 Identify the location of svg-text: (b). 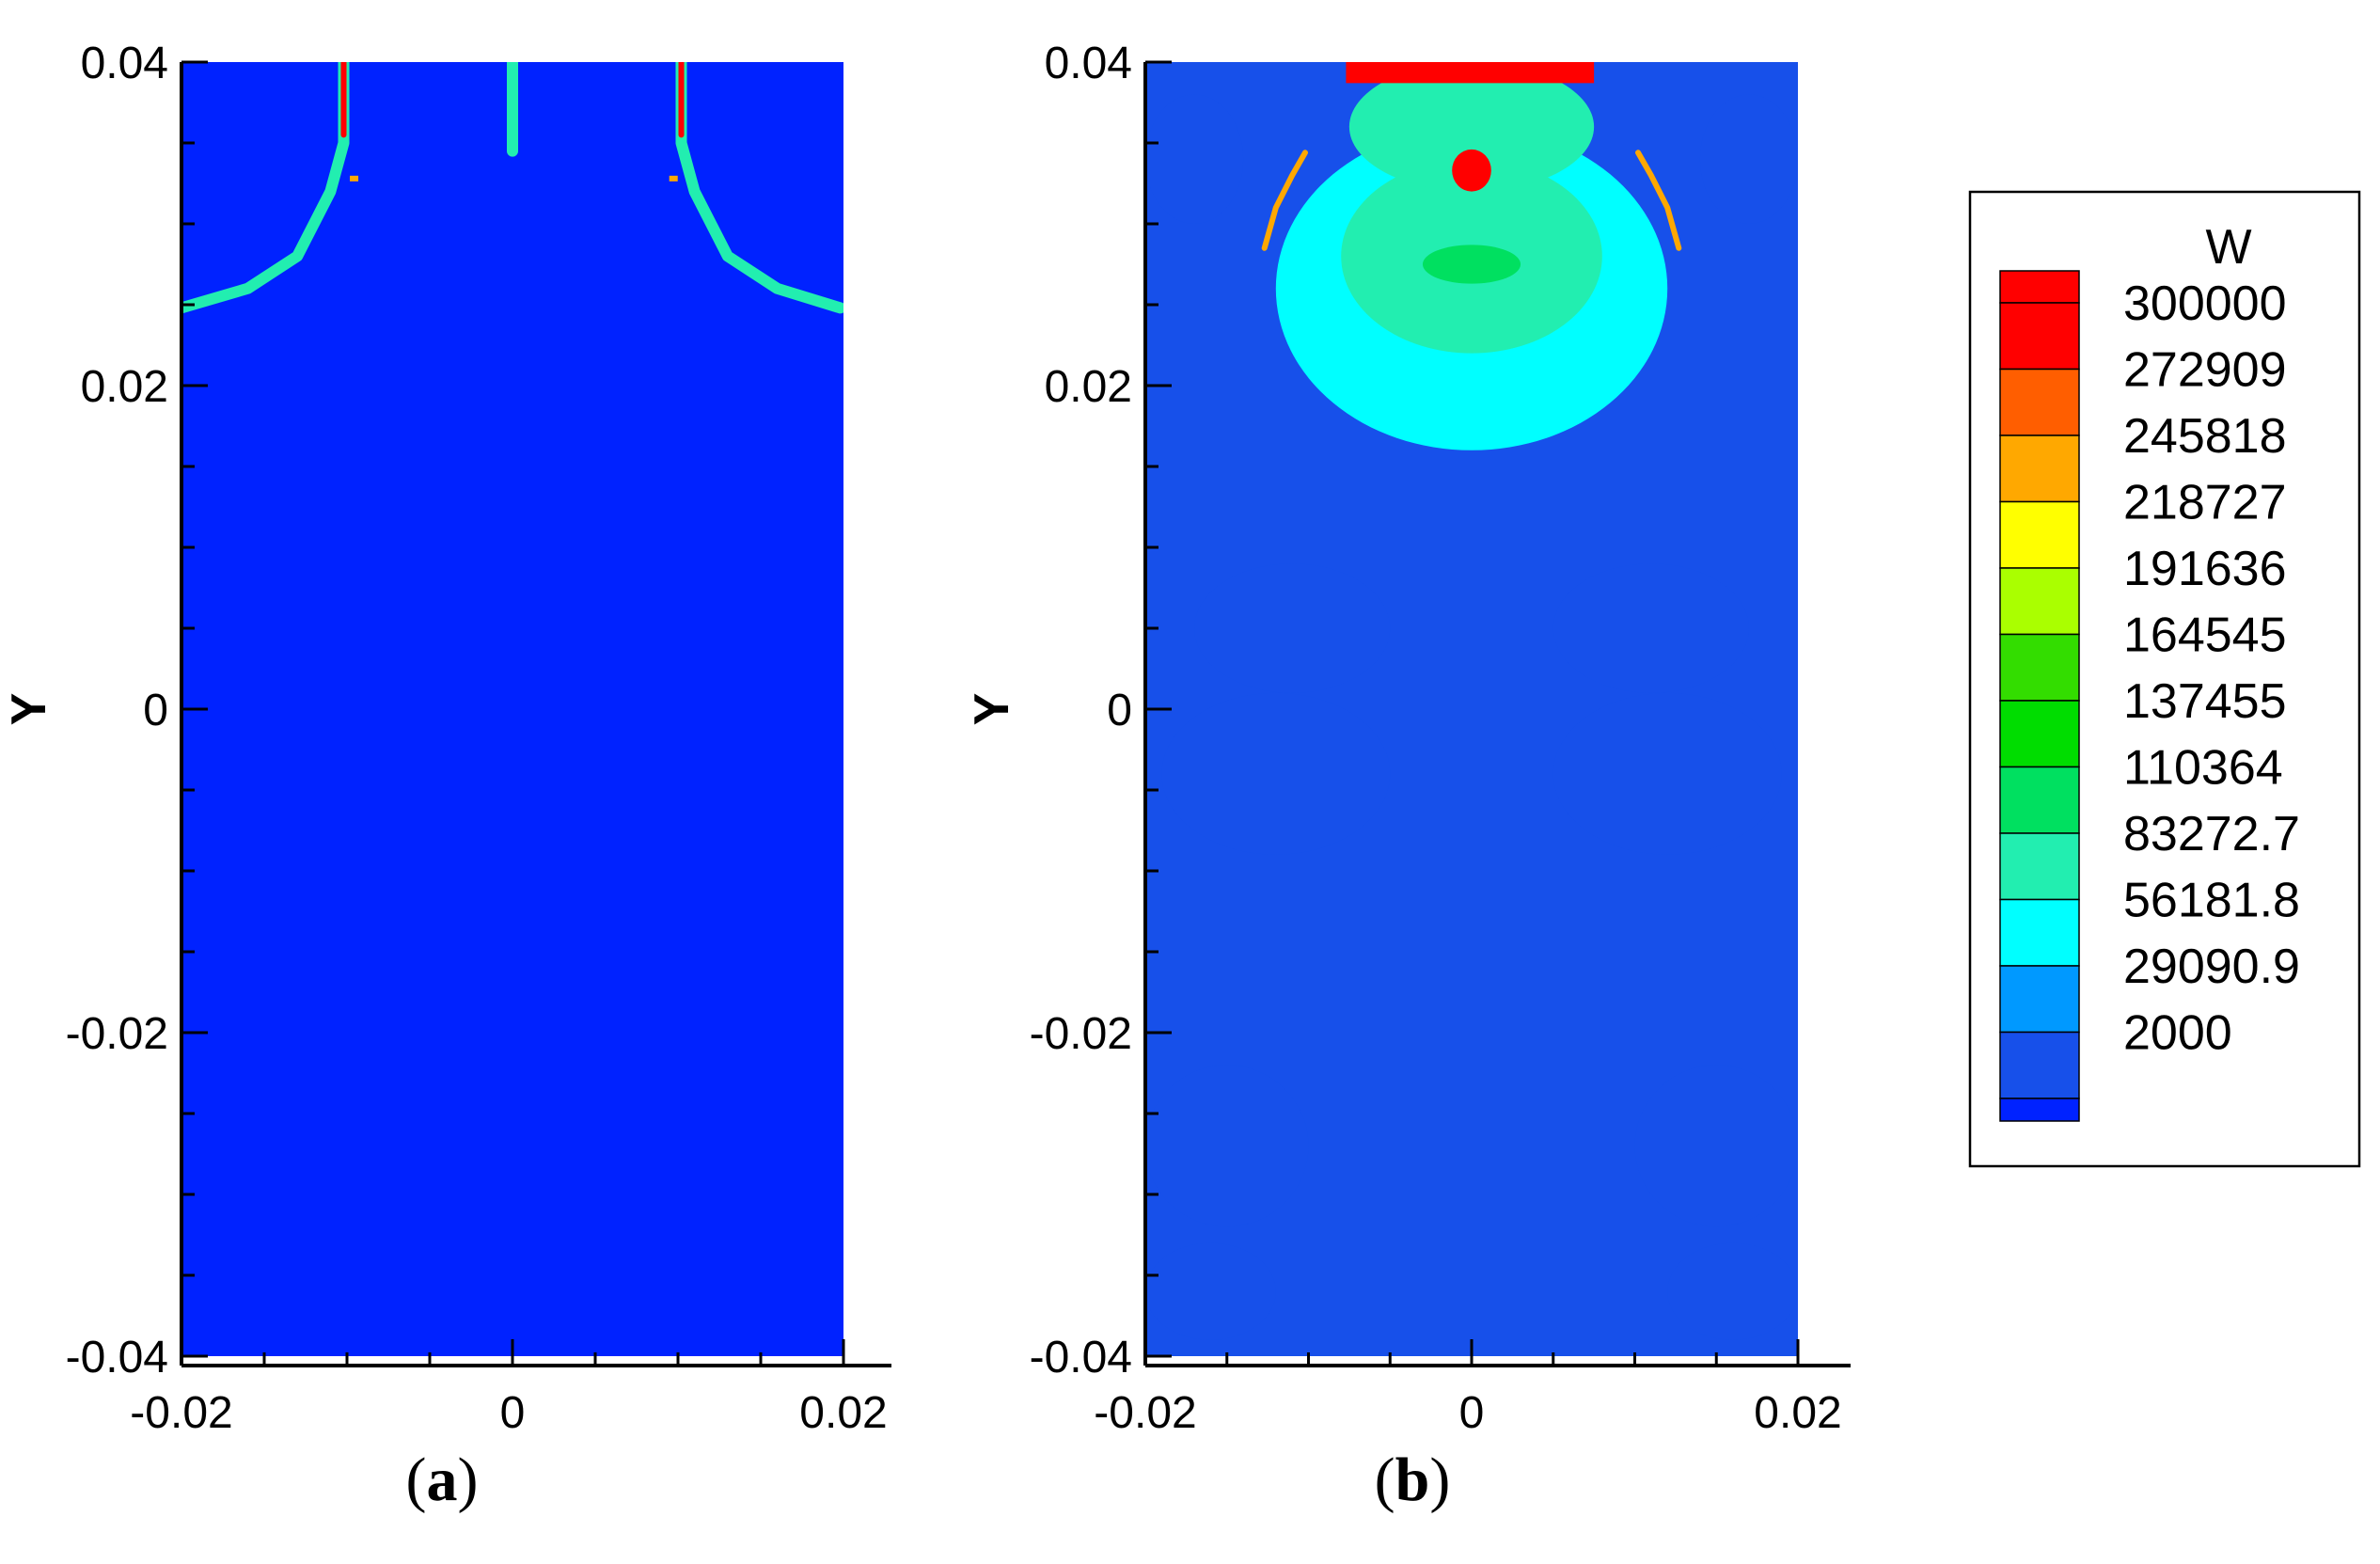
(1413, 1480).